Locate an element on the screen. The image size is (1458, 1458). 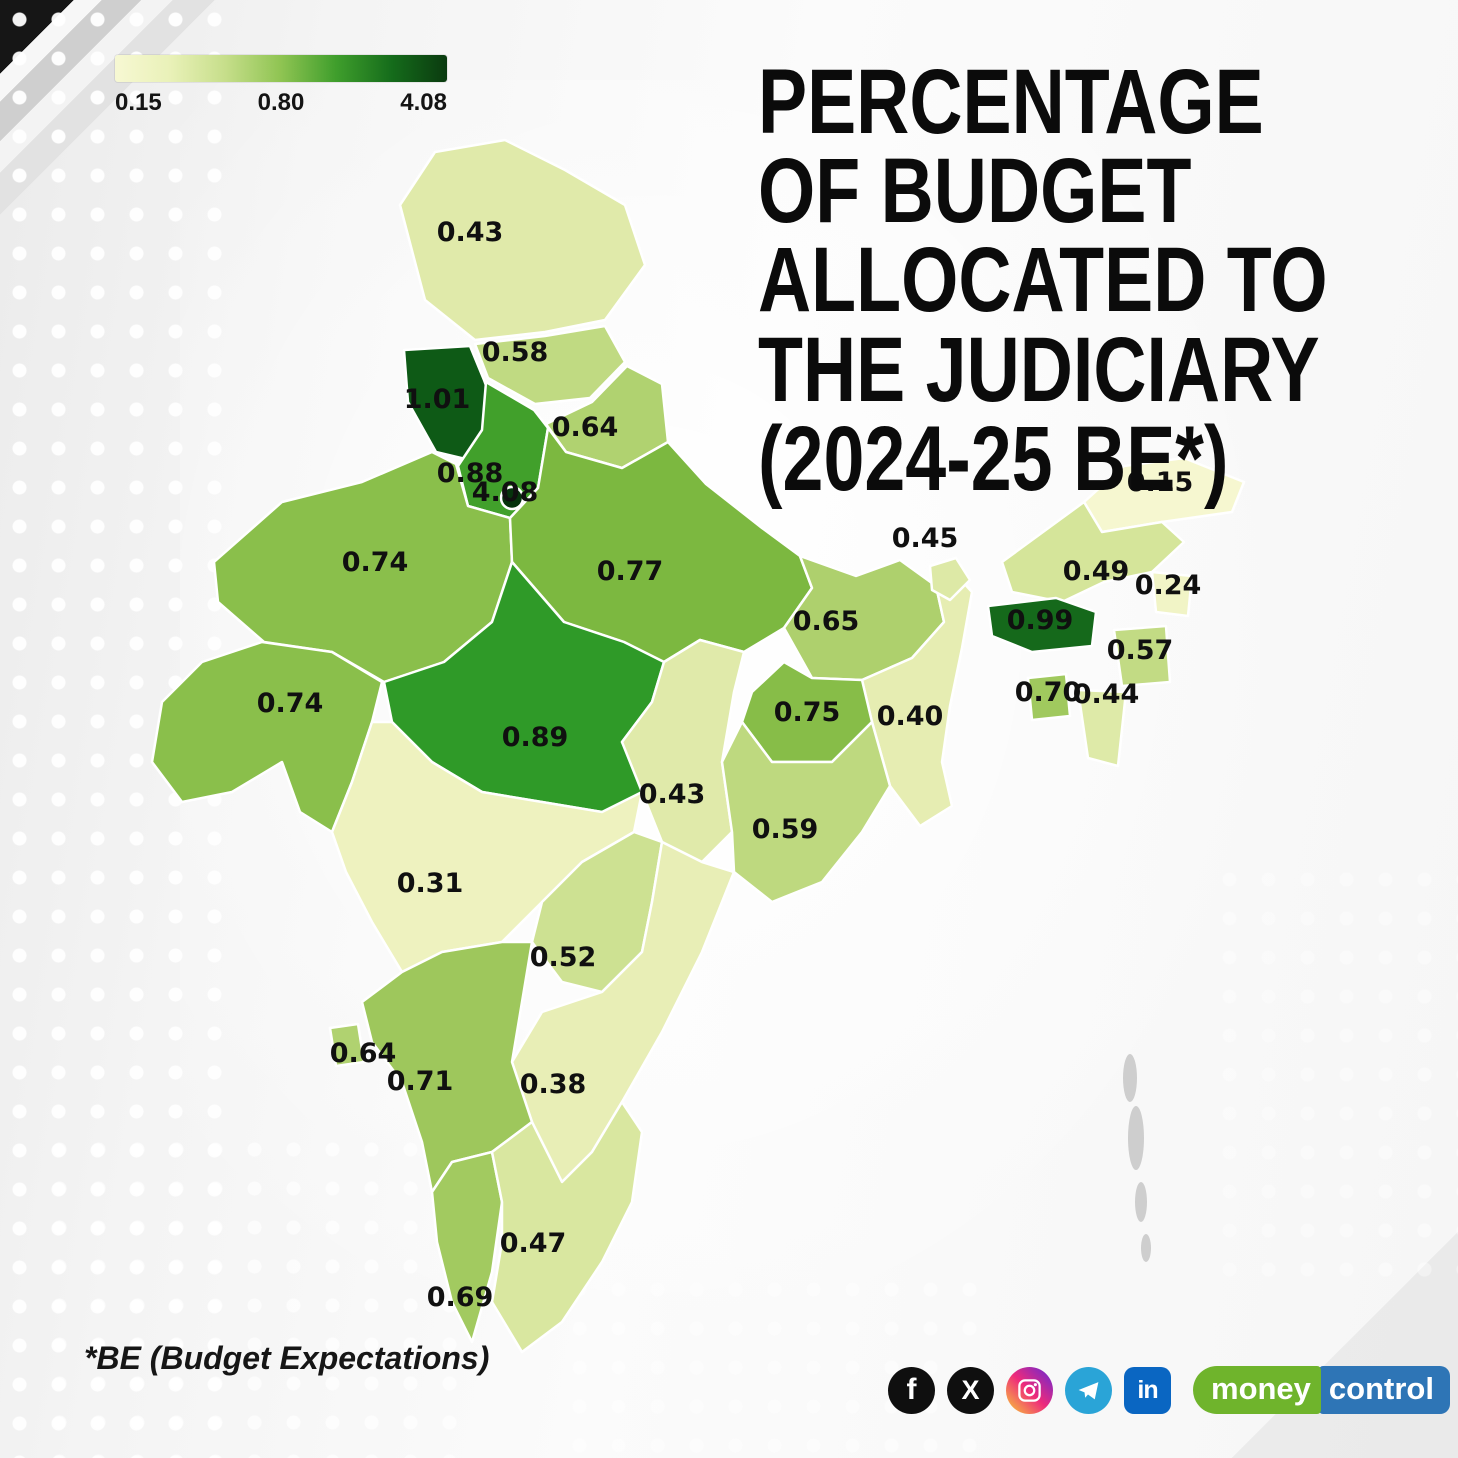
state-value-mz: 0.44 is located at coordinates (1106, 694).